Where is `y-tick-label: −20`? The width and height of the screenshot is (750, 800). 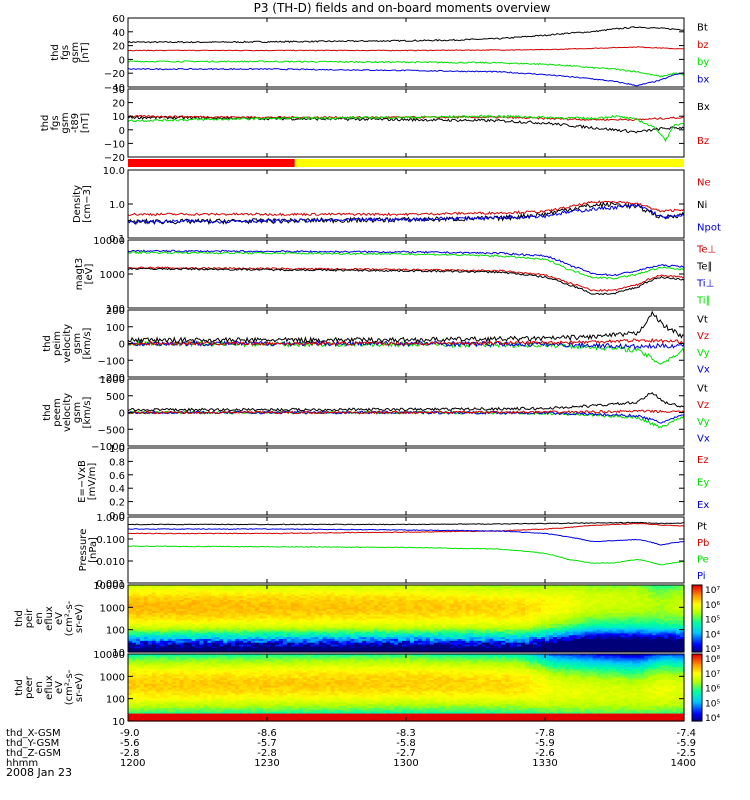 y-tick-label: −20 is located at coordinates (114, 74).